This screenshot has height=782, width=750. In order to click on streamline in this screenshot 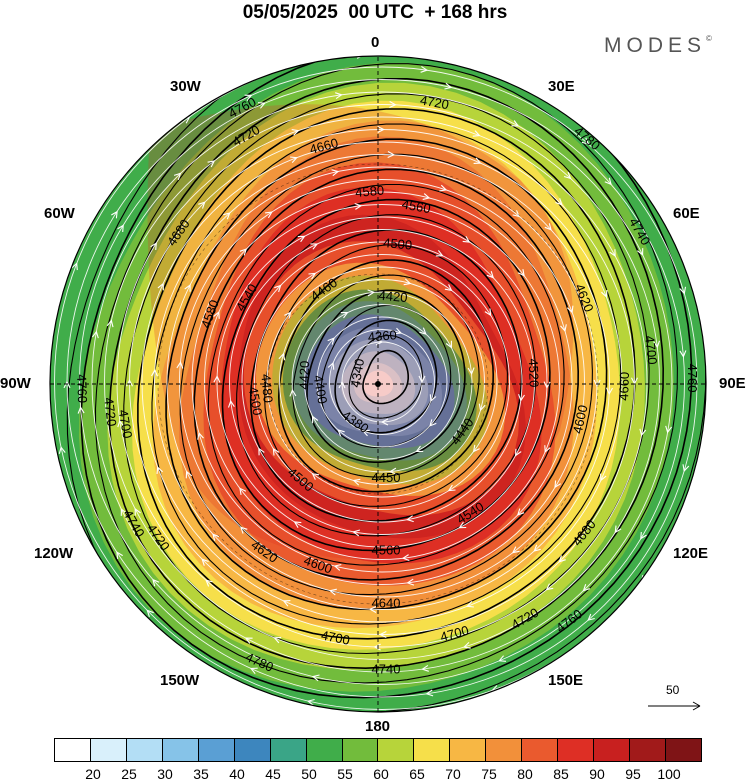, I will do `click(382, 382)`.